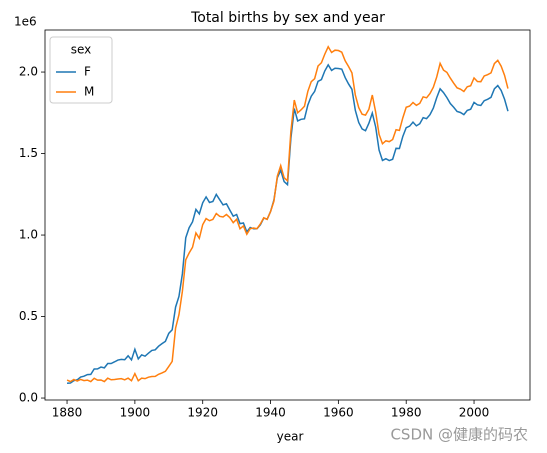  I want to click on legend-label: M, so click(89, 92).